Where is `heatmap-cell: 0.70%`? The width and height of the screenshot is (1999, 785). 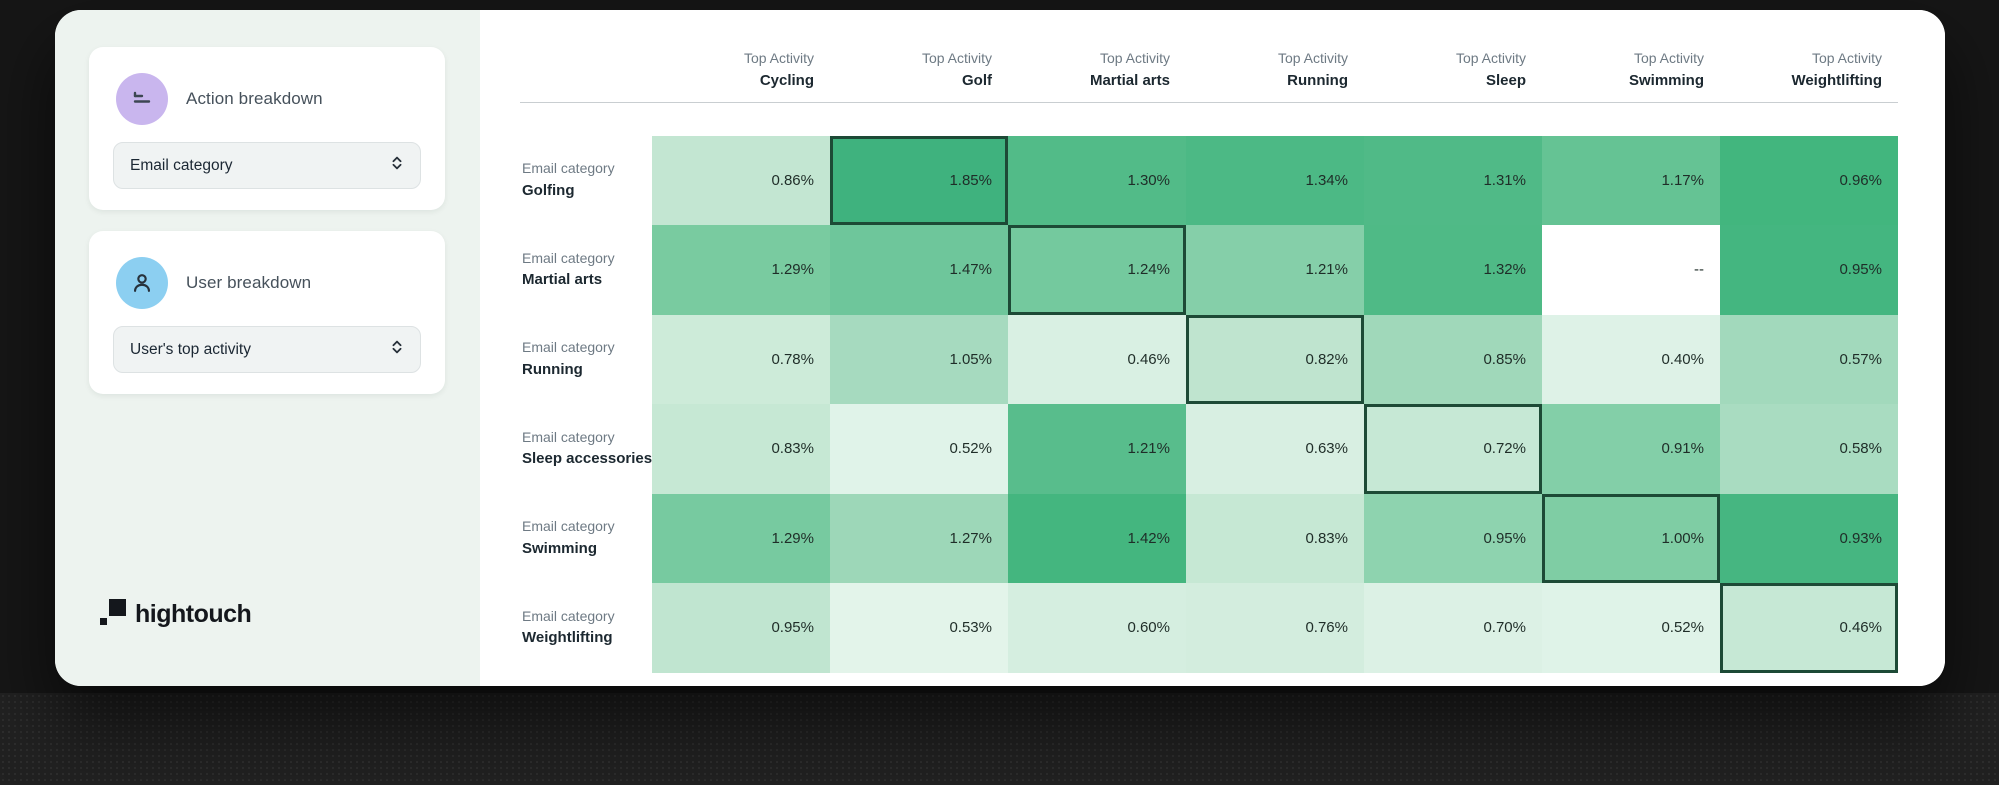 heatmap-cell: 0.70% is located at coordinates (1453, 628).